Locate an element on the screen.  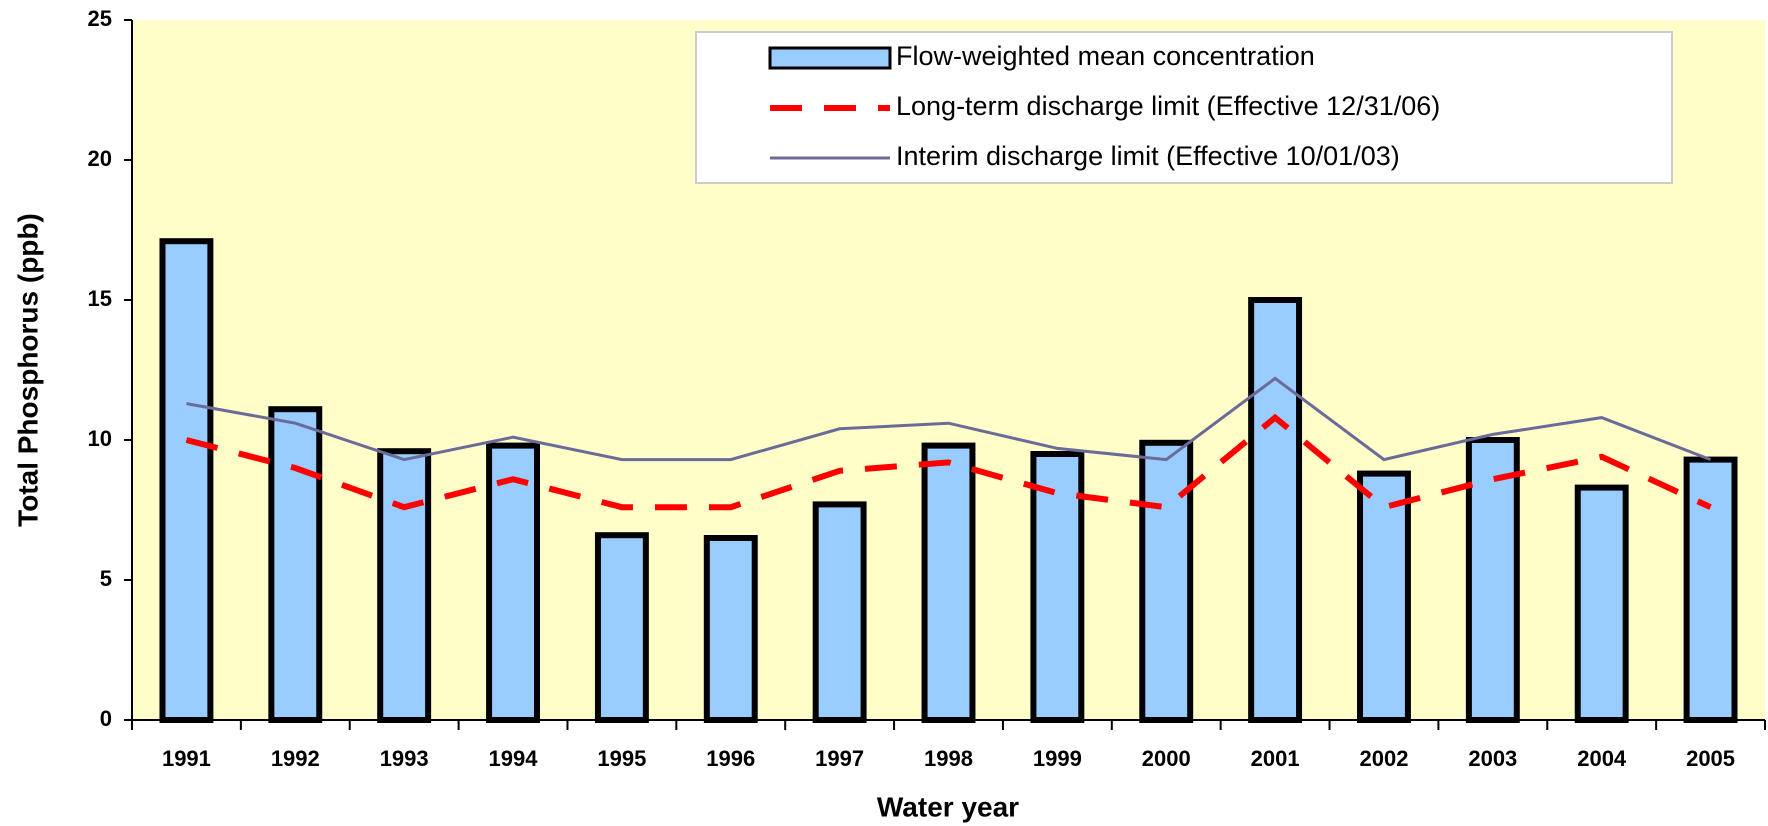
x-tick-label: 1993 is located at coordinates (404, 758).